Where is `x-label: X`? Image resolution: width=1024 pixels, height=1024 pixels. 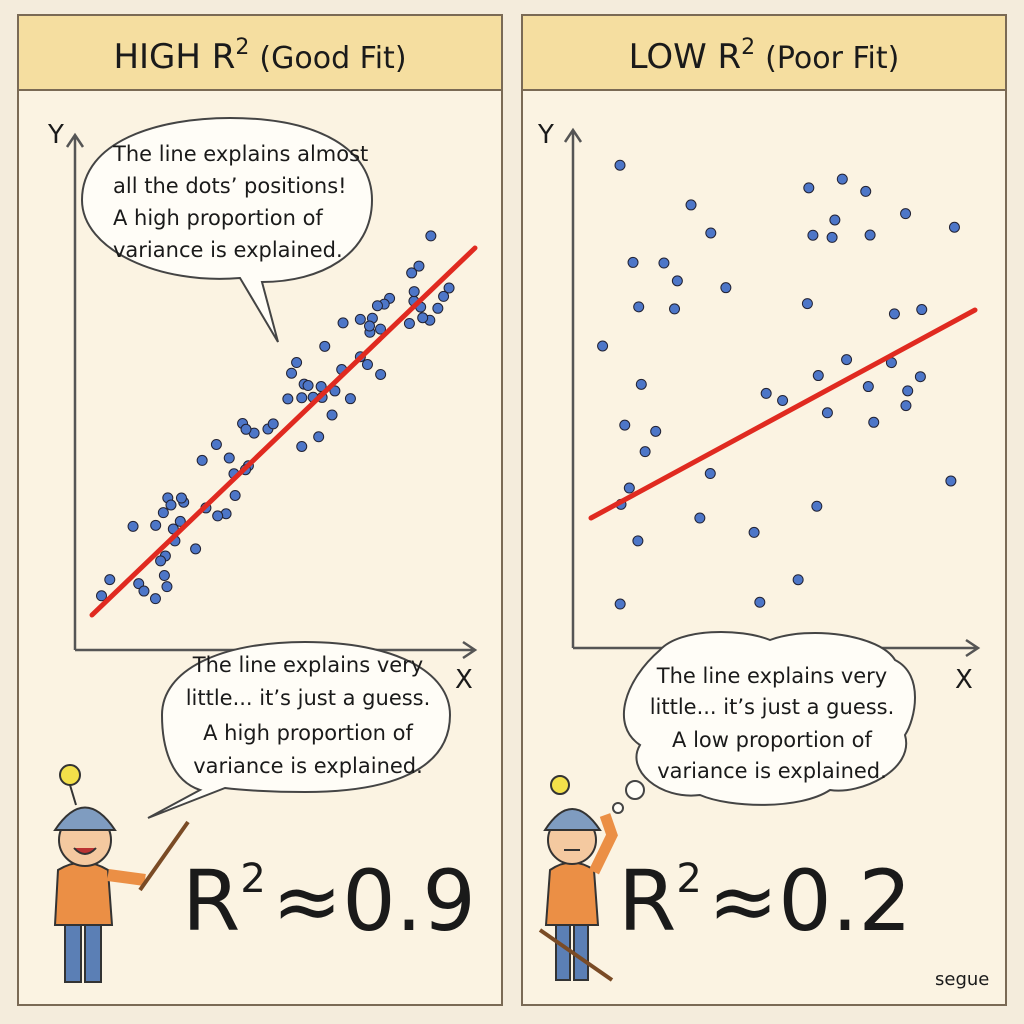
x-label: X is located at coordinates (464, 680).